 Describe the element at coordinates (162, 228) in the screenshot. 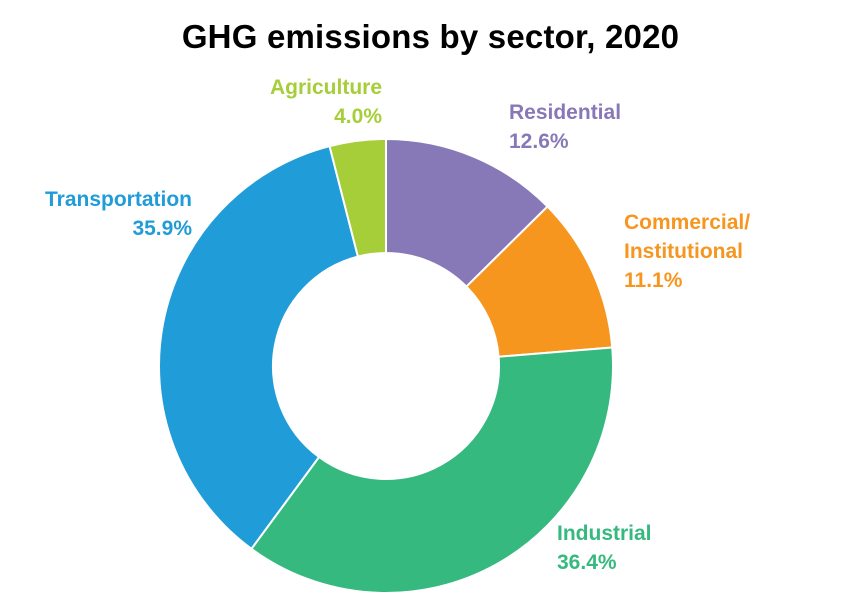

I see `slice-value-transportation: 35.9%` at that location.